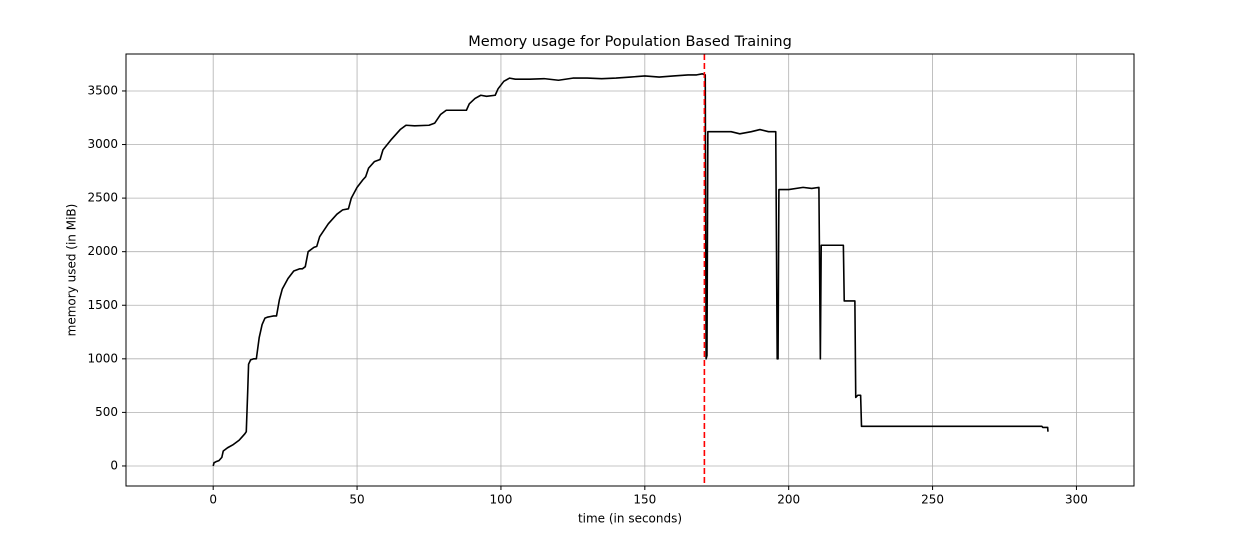 This screenshot has height=540, width=1260. I want to click on x-tick-label: 200, so click(788, 500).